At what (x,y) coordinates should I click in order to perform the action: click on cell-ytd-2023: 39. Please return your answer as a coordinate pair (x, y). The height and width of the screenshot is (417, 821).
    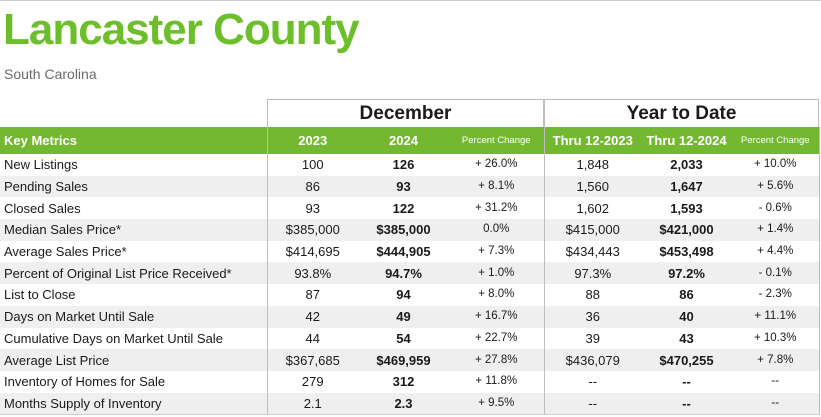
    Looking at the image, I should click on (592, 338).